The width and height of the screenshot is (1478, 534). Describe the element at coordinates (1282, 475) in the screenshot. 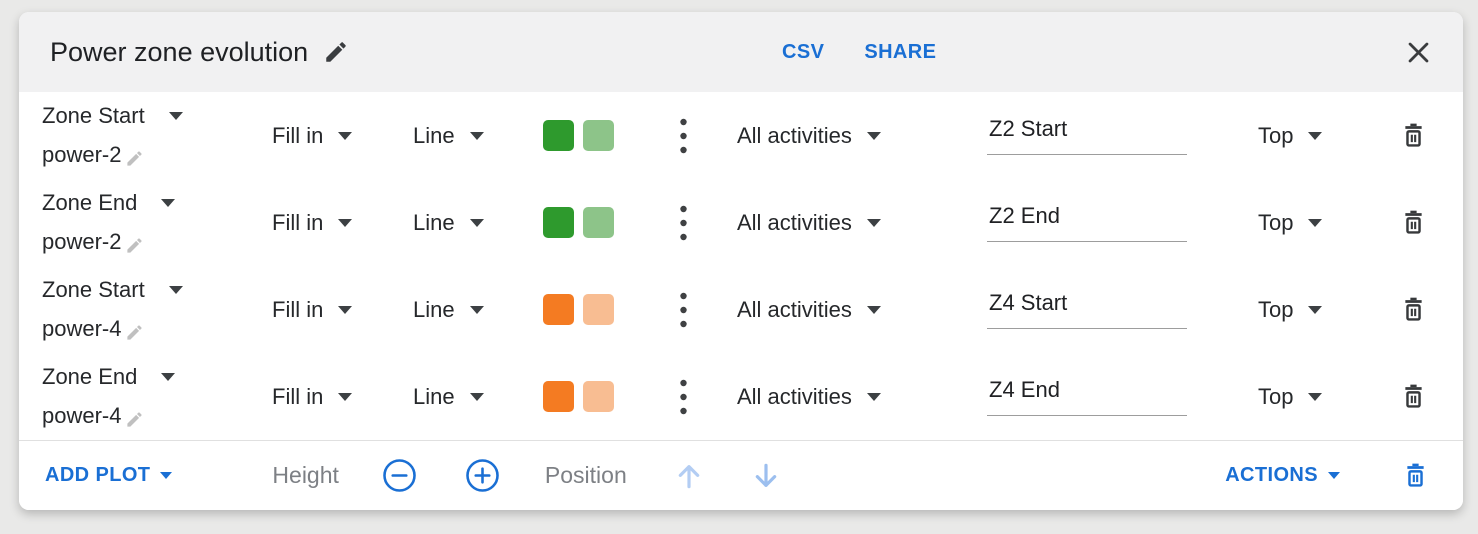

I see `actions-button: ACTIONS` at that location.